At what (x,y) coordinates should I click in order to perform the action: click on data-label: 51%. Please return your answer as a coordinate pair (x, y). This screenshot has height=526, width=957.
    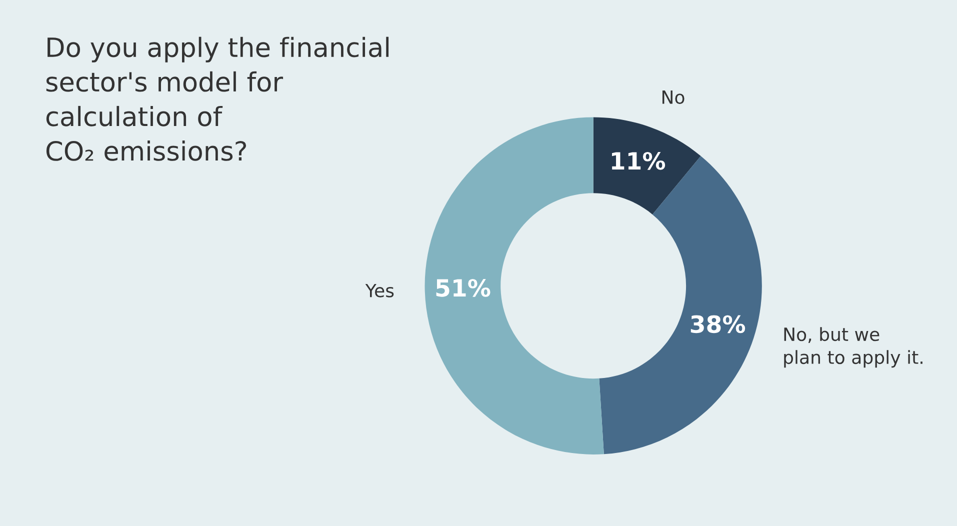
    Looking at the image, I should click on (463, 287).